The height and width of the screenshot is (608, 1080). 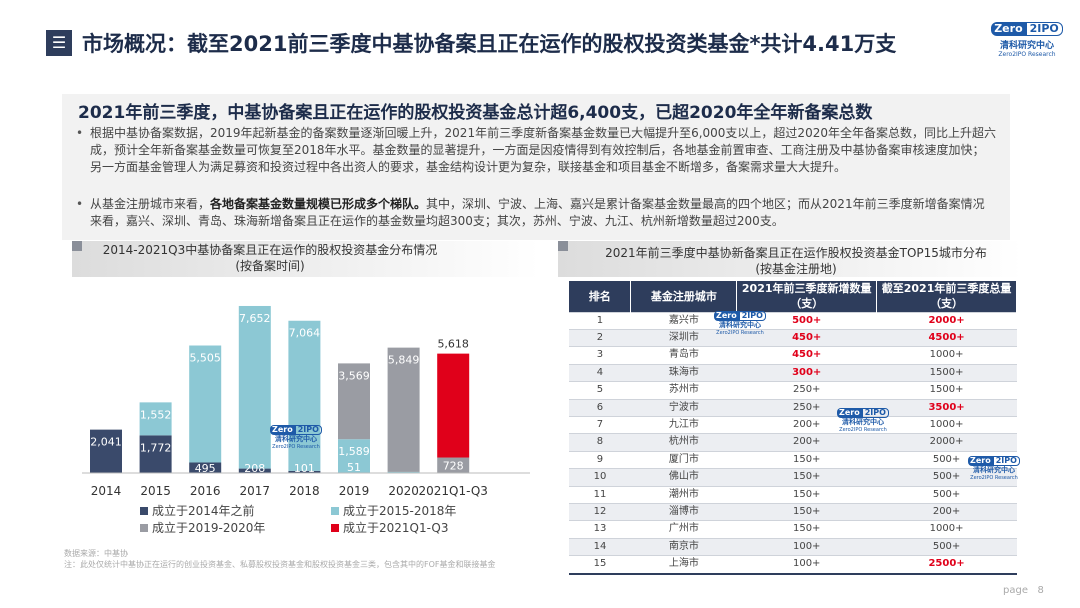 What do you see at coordinates (807, 296) in the screenshot?
I see `header-new: 2021年前三季度新增数量（支）` at bounding box center [807, 296].